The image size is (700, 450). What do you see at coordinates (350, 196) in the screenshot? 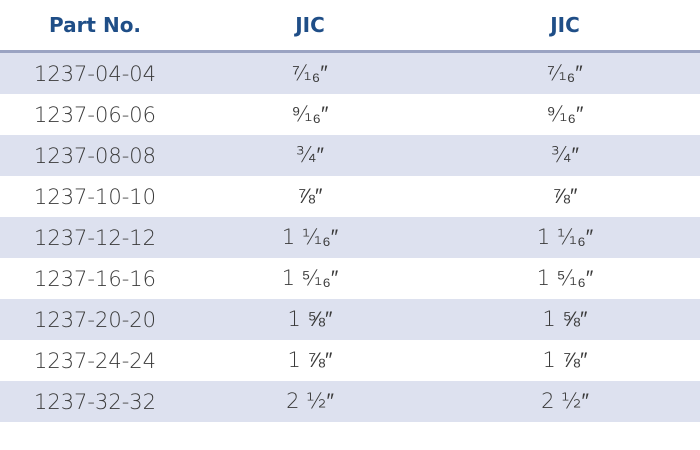
I see `table-row: 1237-10-10 ⅞″ ⅞″` at bounding box center [350, 196].